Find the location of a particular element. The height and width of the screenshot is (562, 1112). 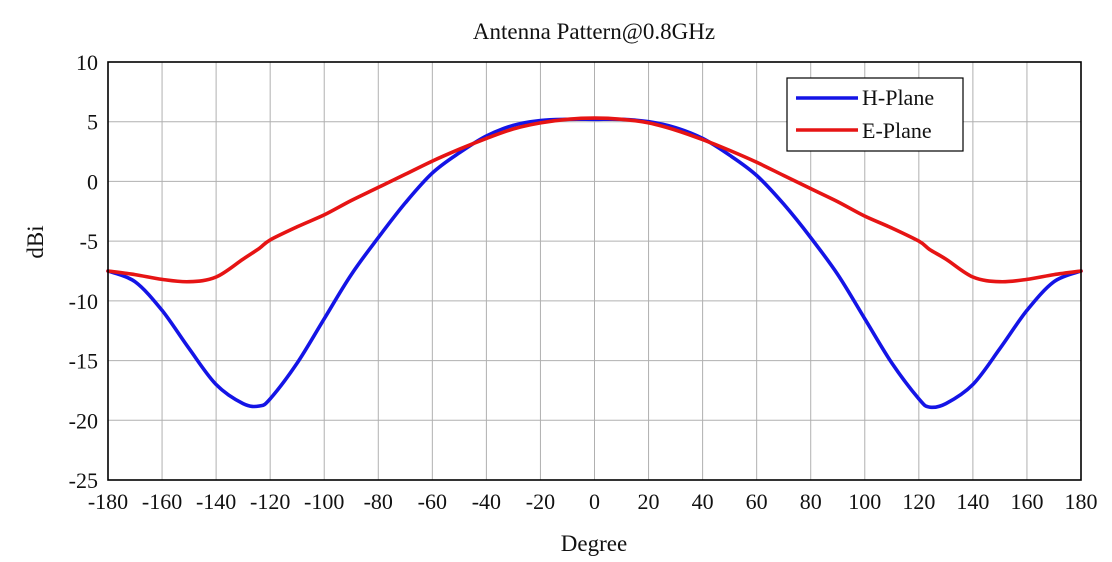

legend-box is located at coordinates (875, 114).